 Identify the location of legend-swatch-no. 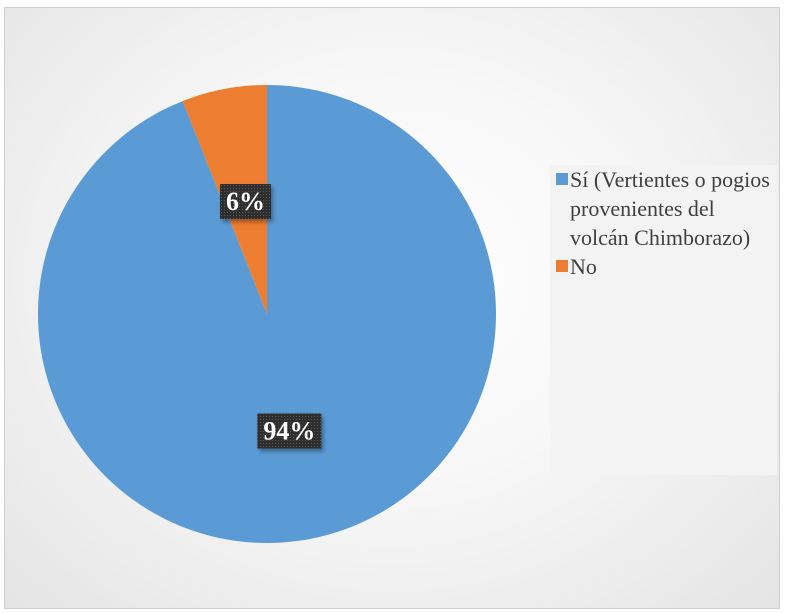
(562, 266).